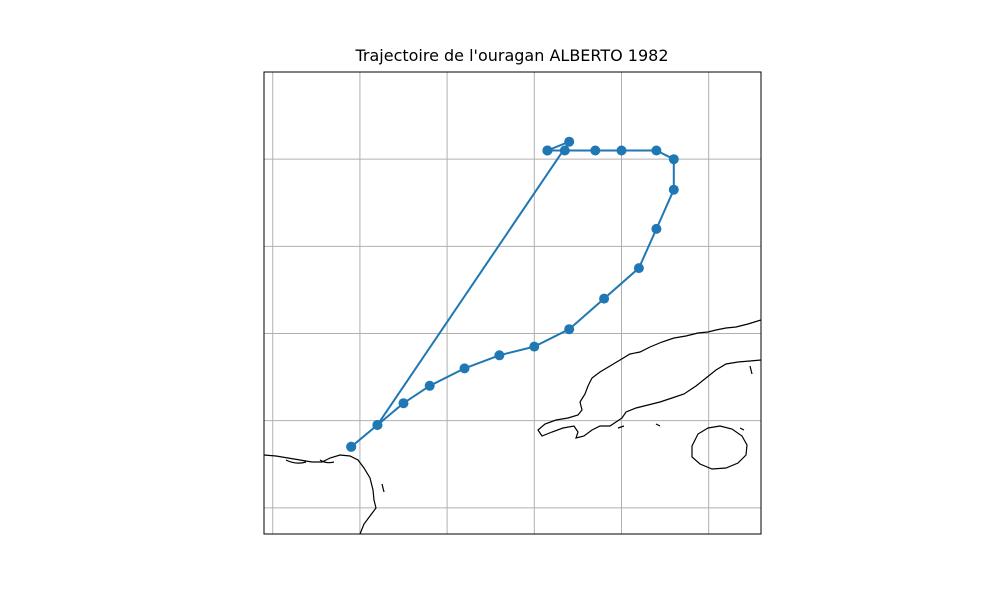 The height and width of the screenshot is (600, 1000). I want to click on coastline-yucatan, so click(320, 494).